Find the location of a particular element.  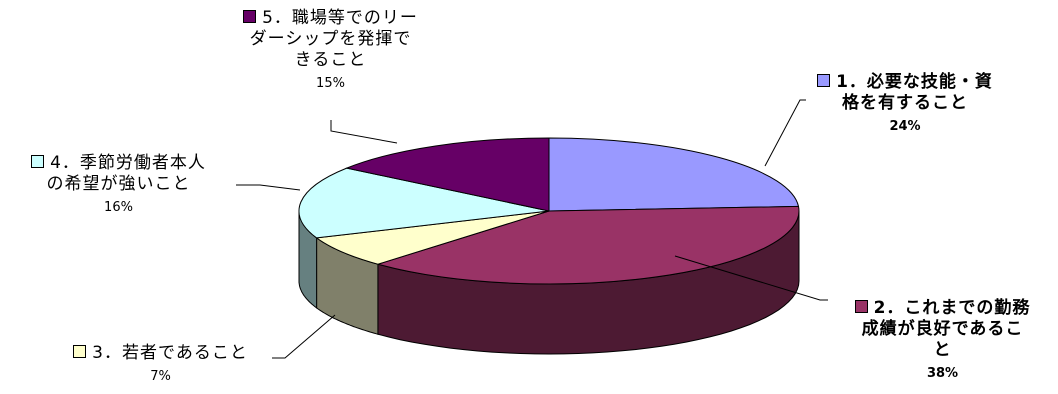

slice-1-top is located at coordinates (674, 174).